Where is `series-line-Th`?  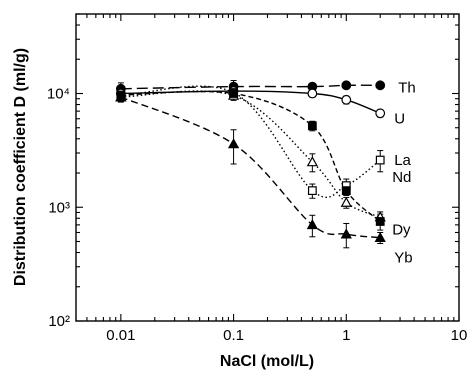 series-line-Th is located at coordinates (250, 87).